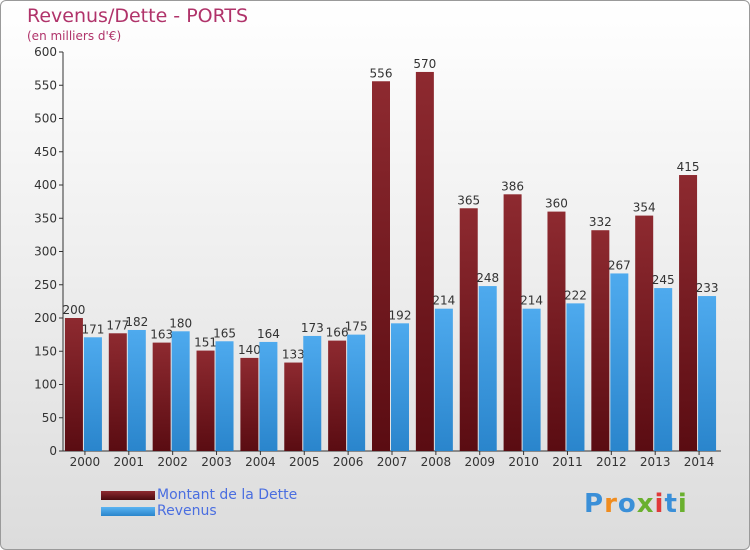  What do you see at coordinates (312, 328) in the screenshot?
I see `value-label-revenue: 173` at bounding box center [312, 328].